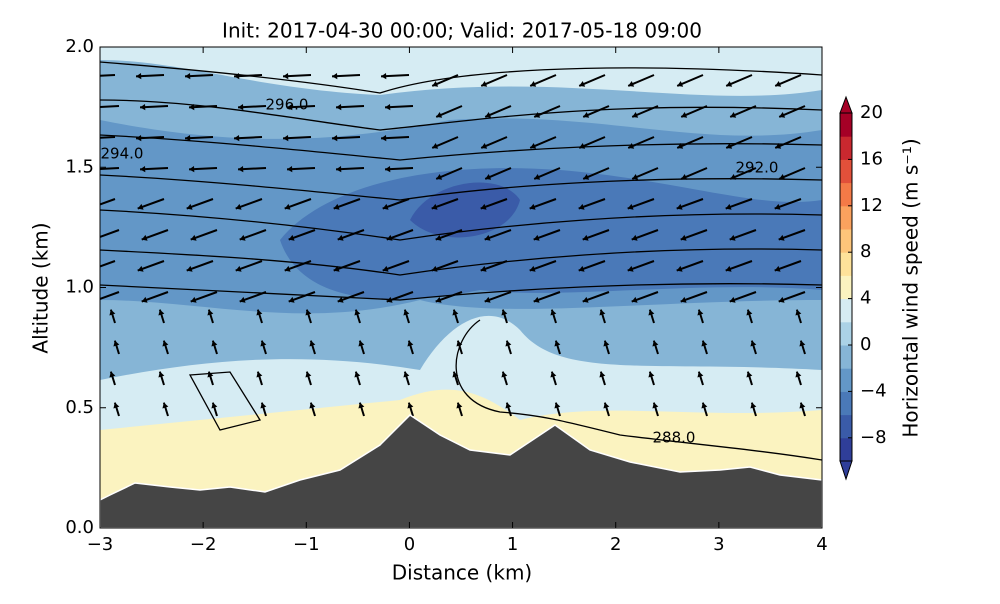  I want to click on x-tick-label: 4, so click(821, 544).